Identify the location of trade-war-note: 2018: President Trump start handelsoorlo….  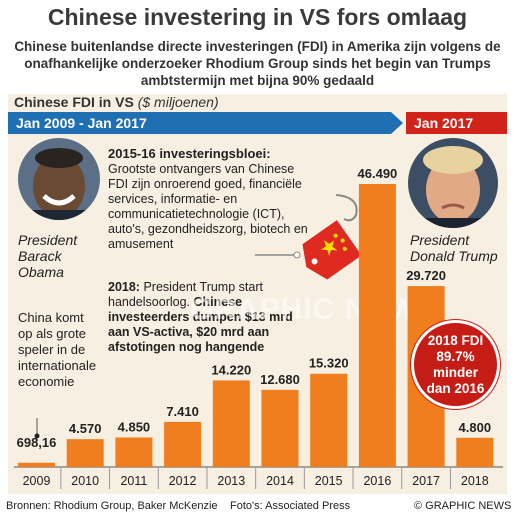
(210, 317).